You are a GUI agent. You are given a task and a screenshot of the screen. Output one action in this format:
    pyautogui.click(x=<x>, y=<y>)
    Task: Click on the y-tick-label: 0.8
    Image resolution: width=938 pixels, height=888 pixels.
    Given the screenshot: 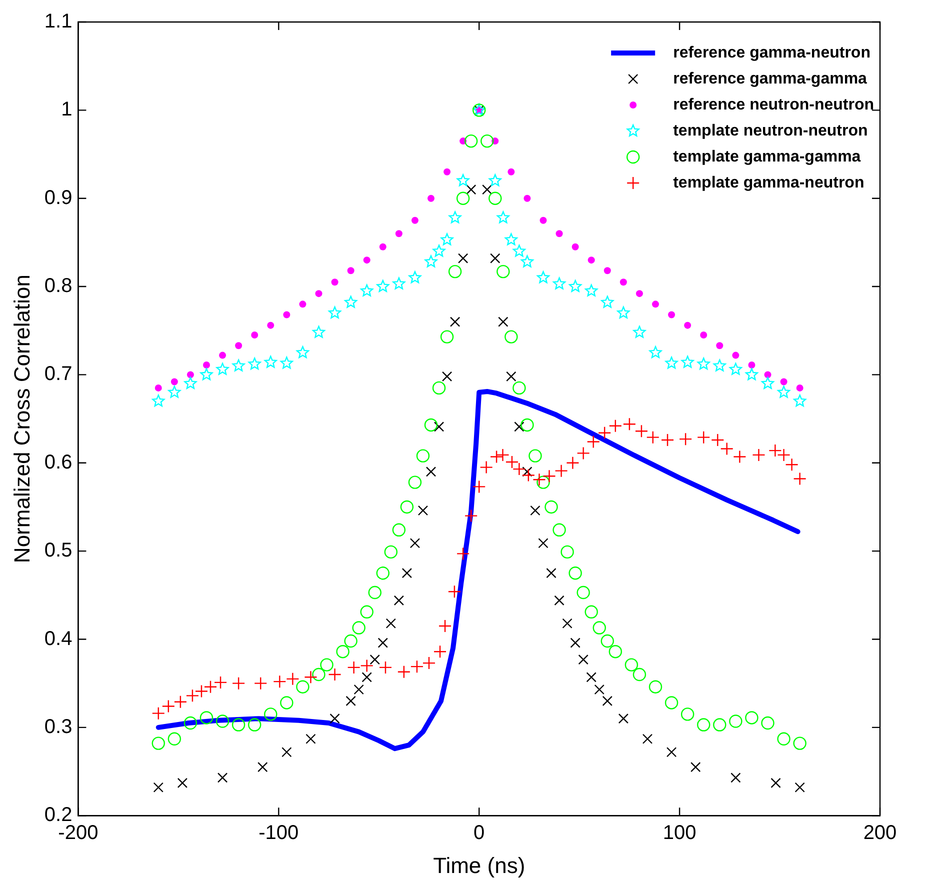 What is the action you would take?
    pyautogui.click(x=58, y=286)
    